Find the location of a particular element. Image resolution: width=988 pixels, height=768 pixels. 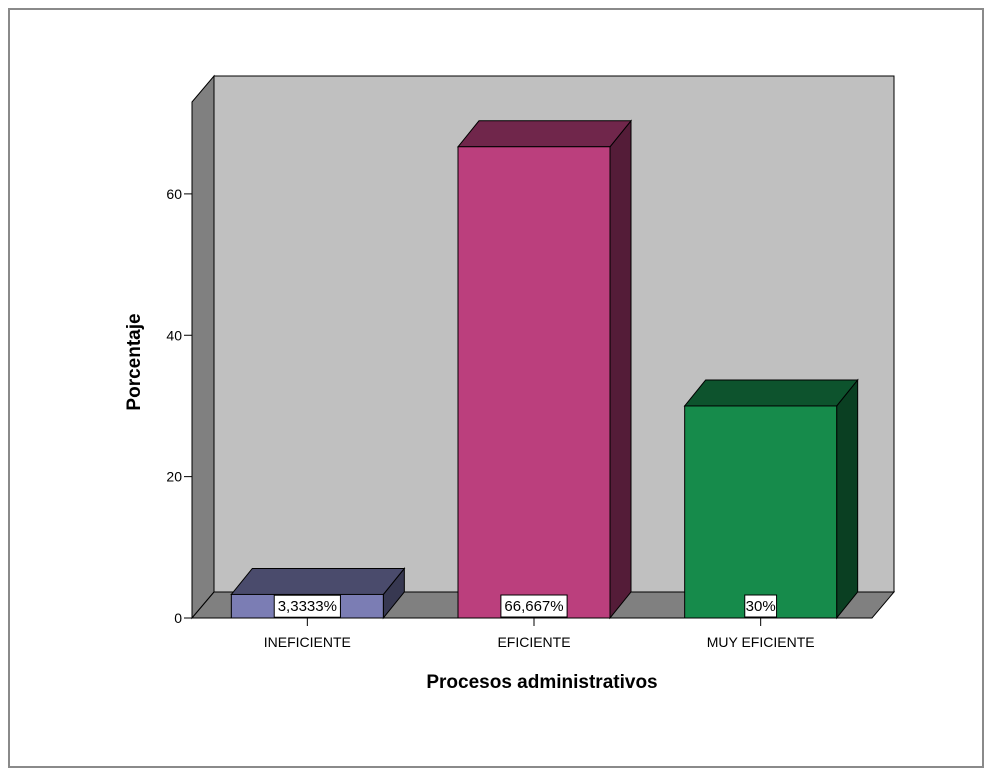

x-axis: INEFICIENTE EFICIENTE MUY EFICIENTE is located at coordinates (539, 634).